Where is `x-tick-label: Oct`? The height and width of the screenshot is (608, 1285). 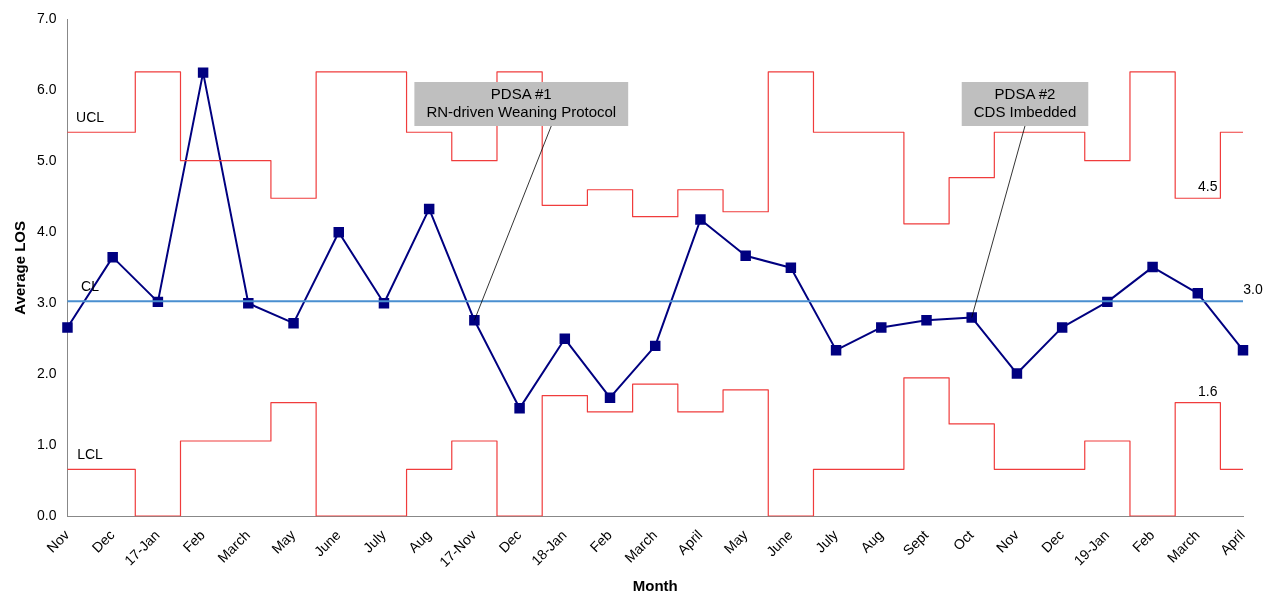
x-tick-label: Oct is located at coordinates (963, 540).